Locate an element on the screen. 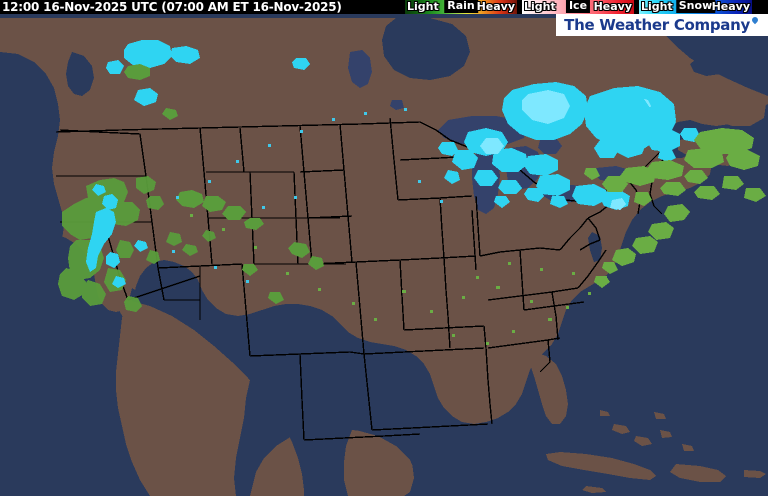  weather-company-logo-text: The Weather Company is located at coordinates (657, 25).